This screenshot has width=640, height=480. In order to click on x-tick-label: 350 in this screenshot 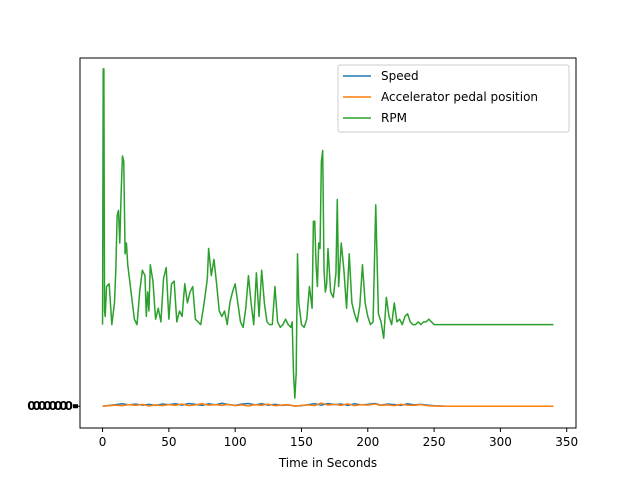, I will do `click(566, 442)`.